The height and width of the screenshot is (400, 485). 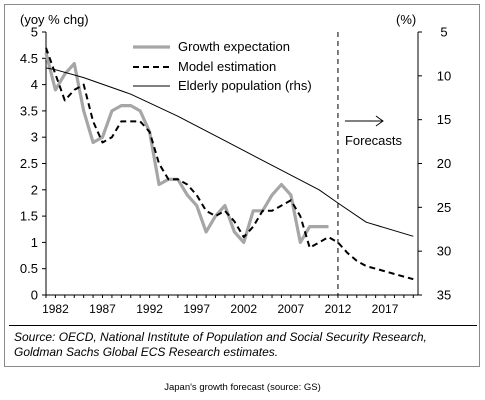 I want to click on left-tick-label: 4, so click(x=34, y=84).